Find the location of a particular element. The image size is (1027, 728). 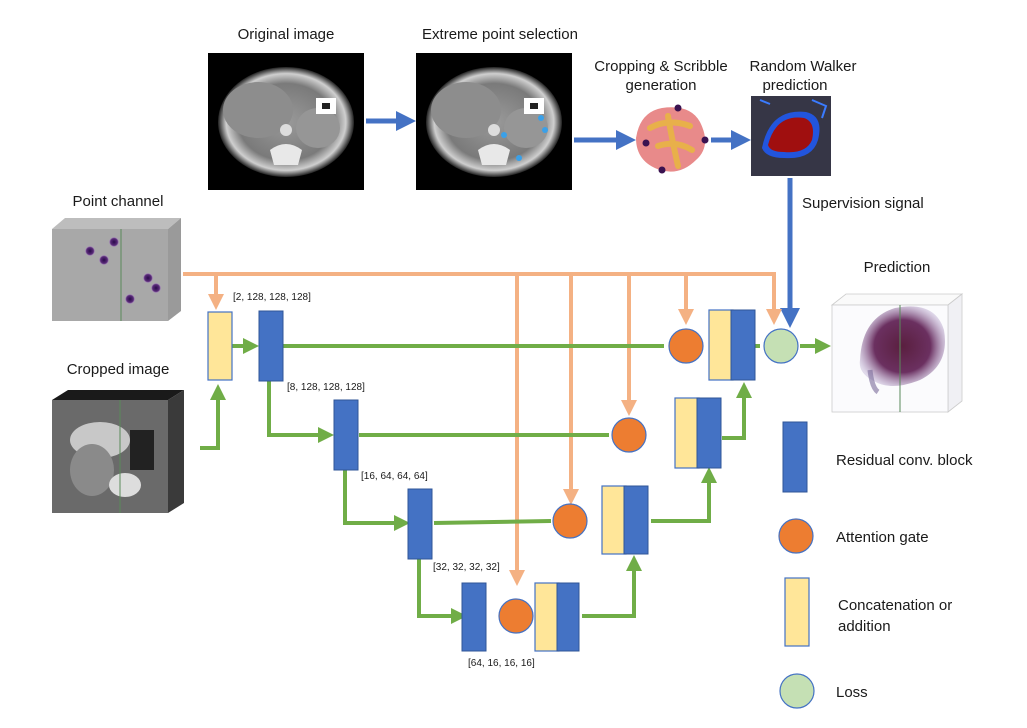

extreme-point-ct-image is located at coordinates (494, 121).